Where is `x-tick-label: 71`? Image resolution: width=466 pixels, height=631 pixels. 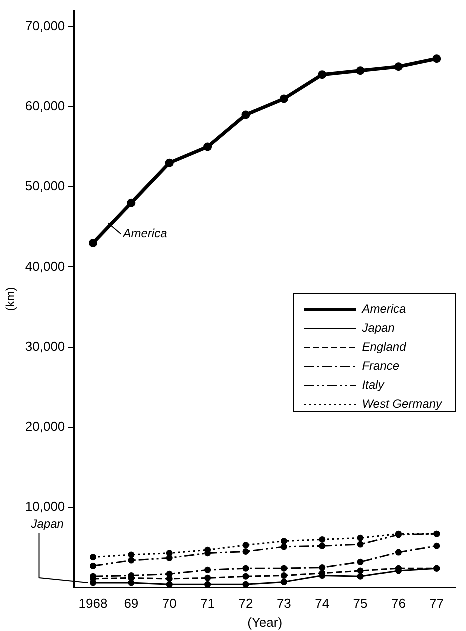
x-tick-label: 71 is located at coordinates (208, 604).